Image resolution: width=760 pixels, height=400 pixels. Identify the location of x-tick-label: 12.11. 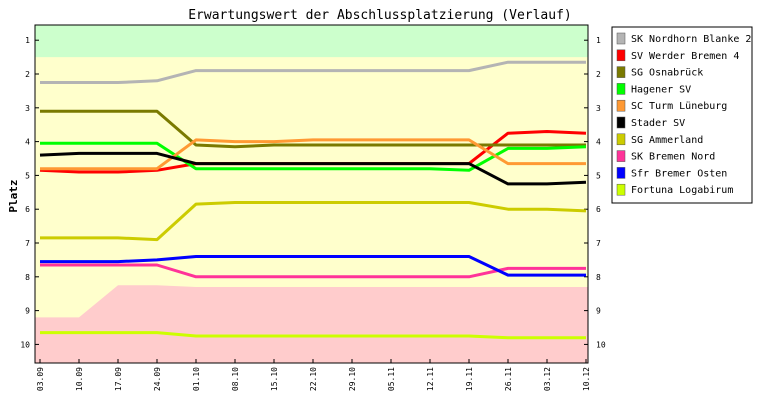
(430, 379).